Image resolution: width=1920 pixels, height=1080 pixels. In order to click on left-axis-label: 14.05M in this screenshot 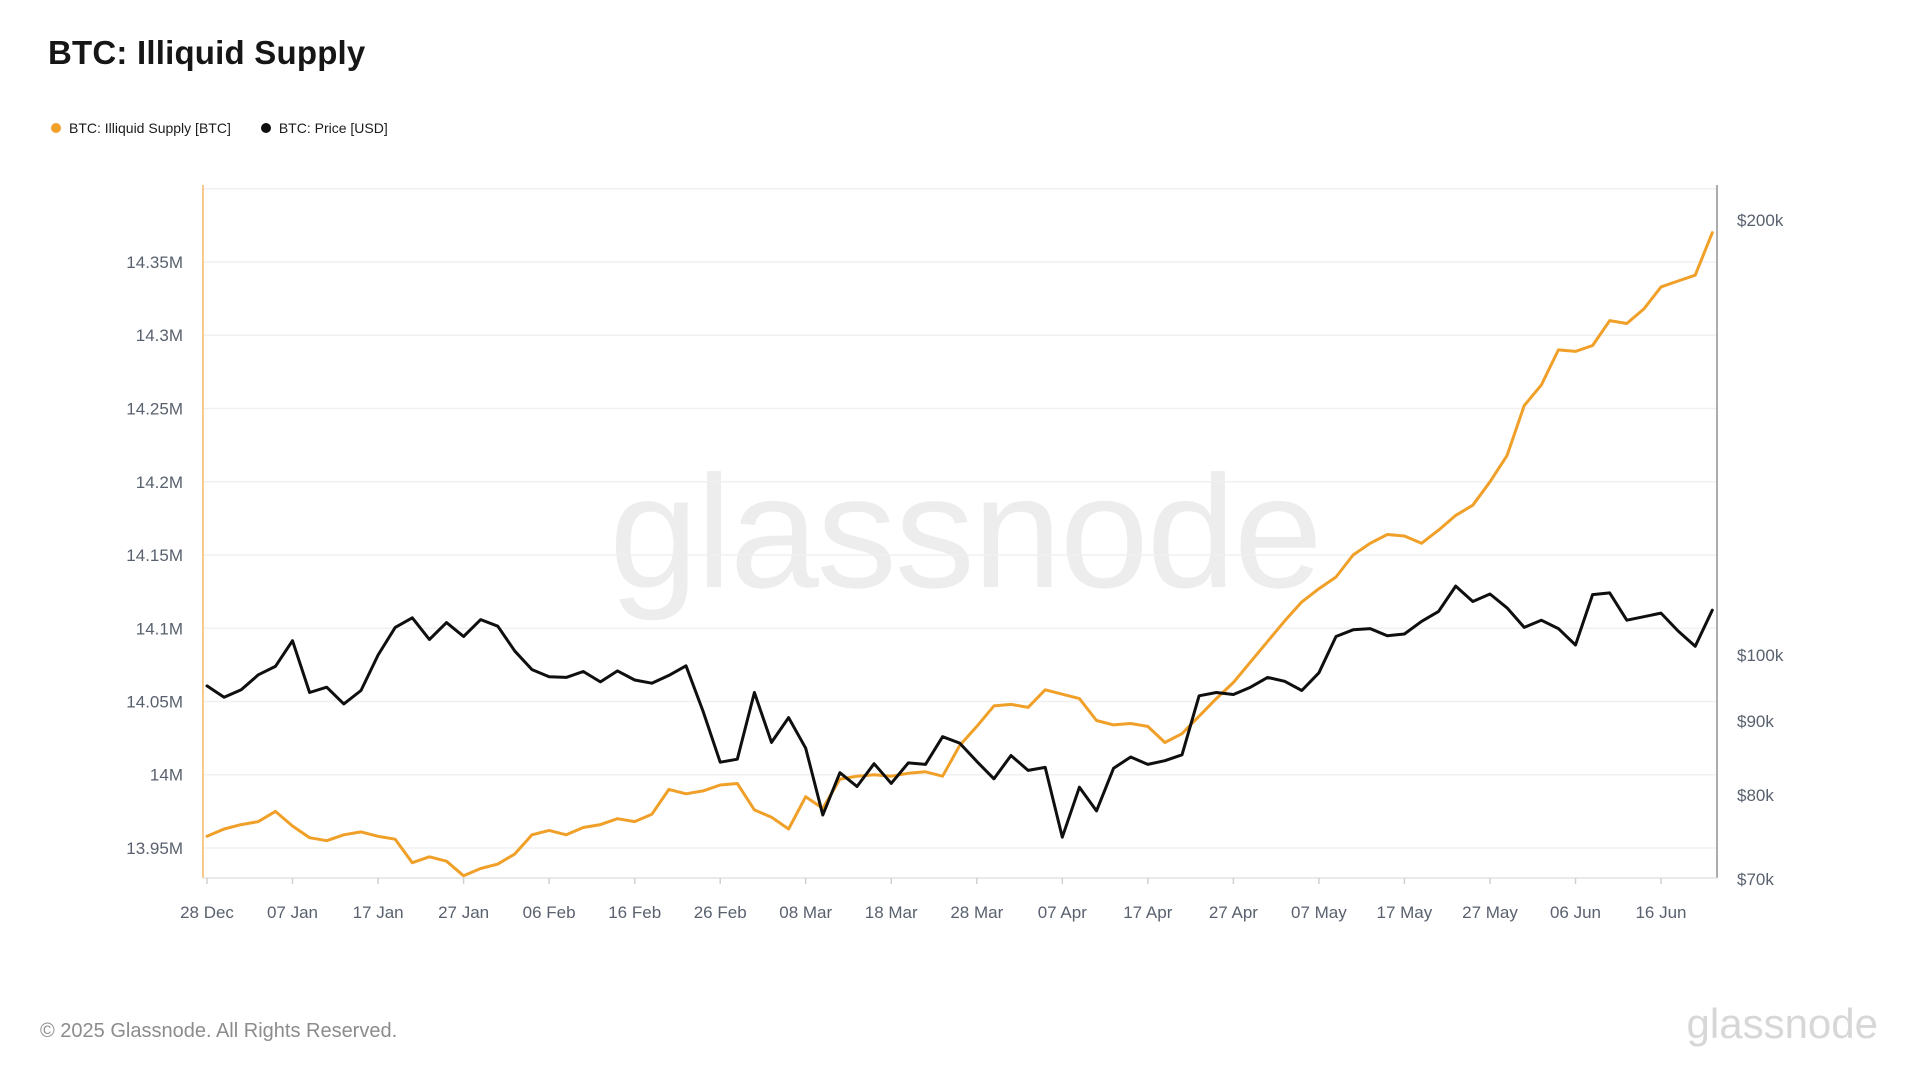, I will do `click(154, 702)`.